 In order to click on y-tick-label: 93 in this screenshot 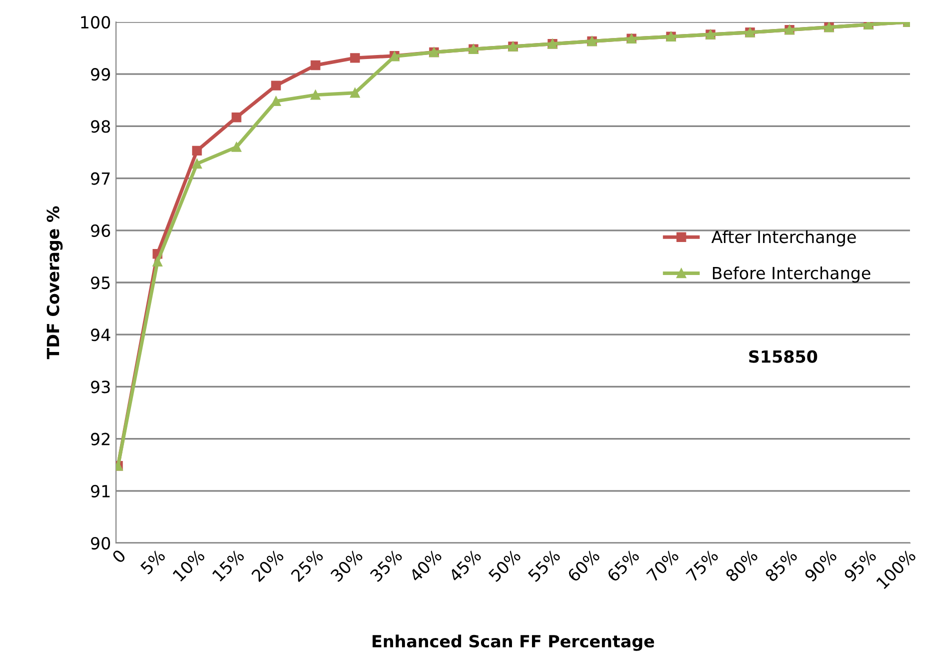, I will do `click(100, 387)`.